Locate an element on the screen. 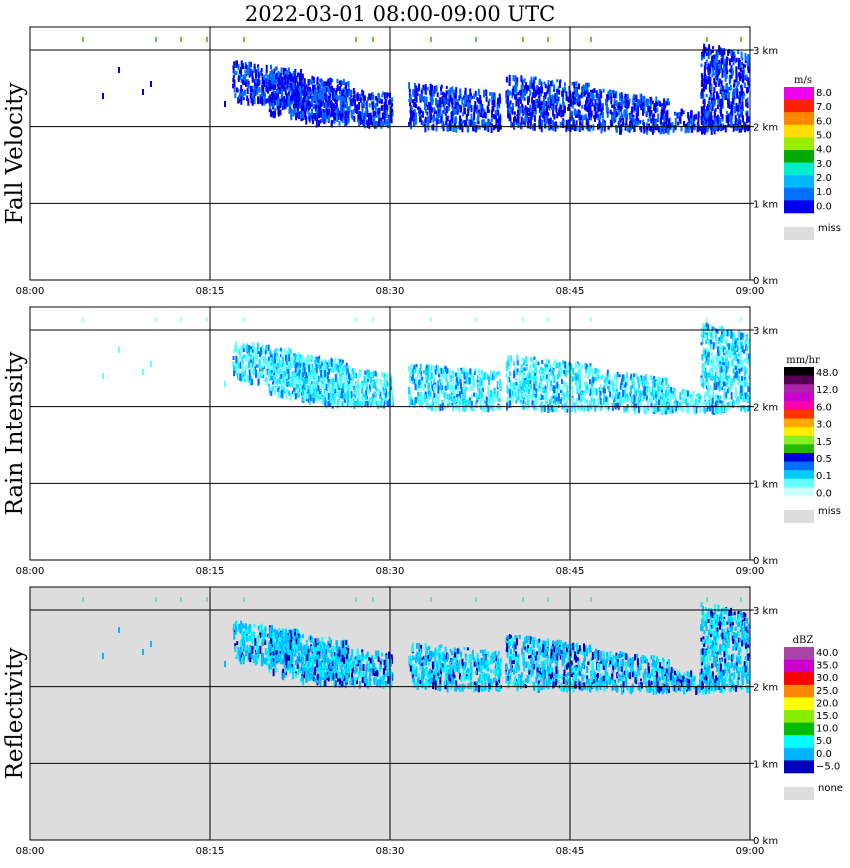 This screenshot has height=868, width=850. legend-swatch is located at coordinates (799, 131).